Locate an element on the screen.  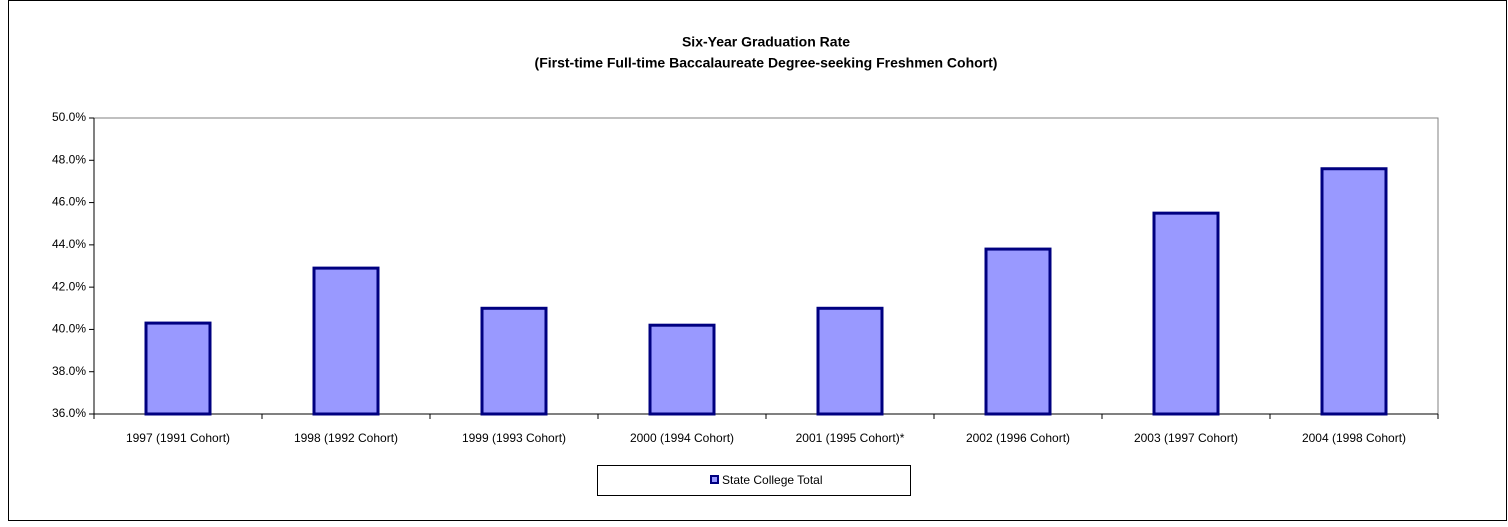
x-tick-label: 1998 (1992 Cohort) is located at coordinates (346, 438).